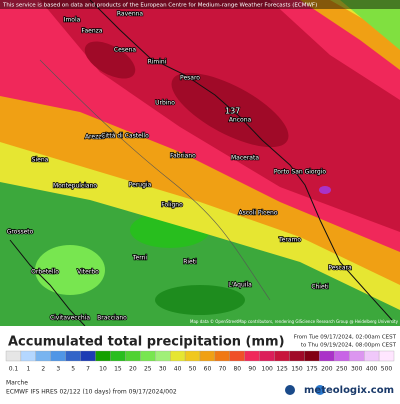 The width and height of the screenshot is (400, 404). I want to click on place-label: Orbetello, so click(45, 272).